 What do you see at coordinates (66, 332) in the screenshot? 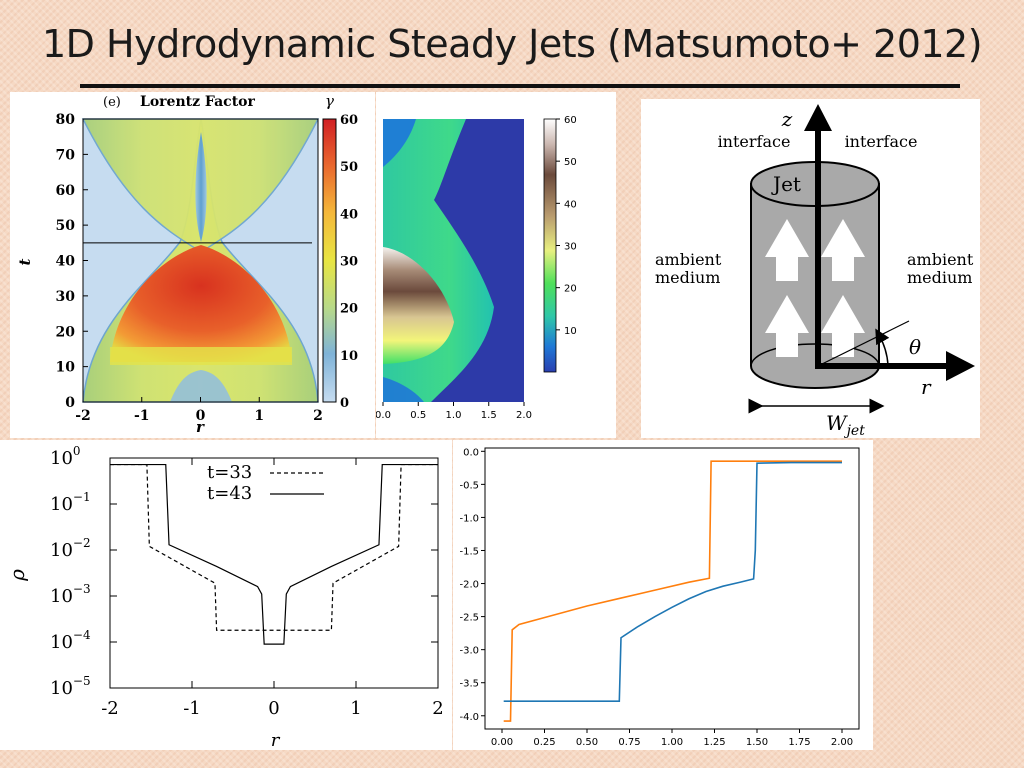
I see `y-tick-label: 20` at bounding box center [66, 332].